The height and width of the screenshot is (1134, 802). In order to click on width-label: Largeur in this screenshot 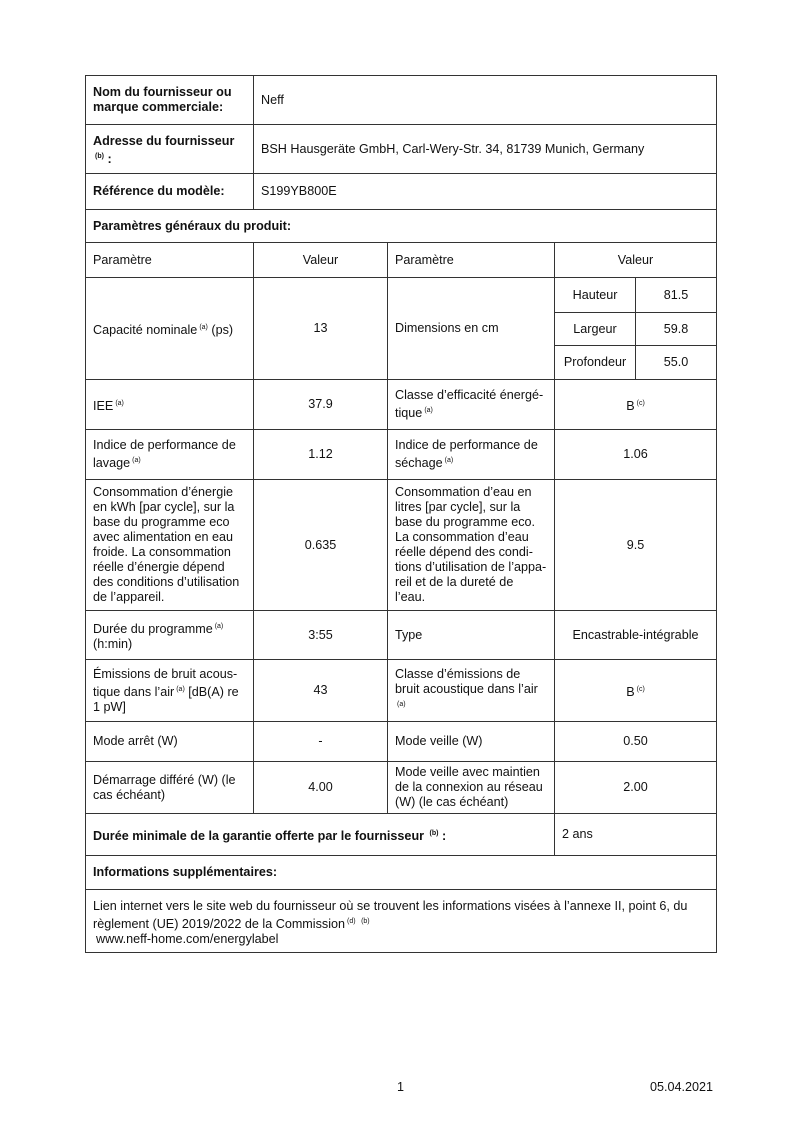, I will do `click(595, 329)`.